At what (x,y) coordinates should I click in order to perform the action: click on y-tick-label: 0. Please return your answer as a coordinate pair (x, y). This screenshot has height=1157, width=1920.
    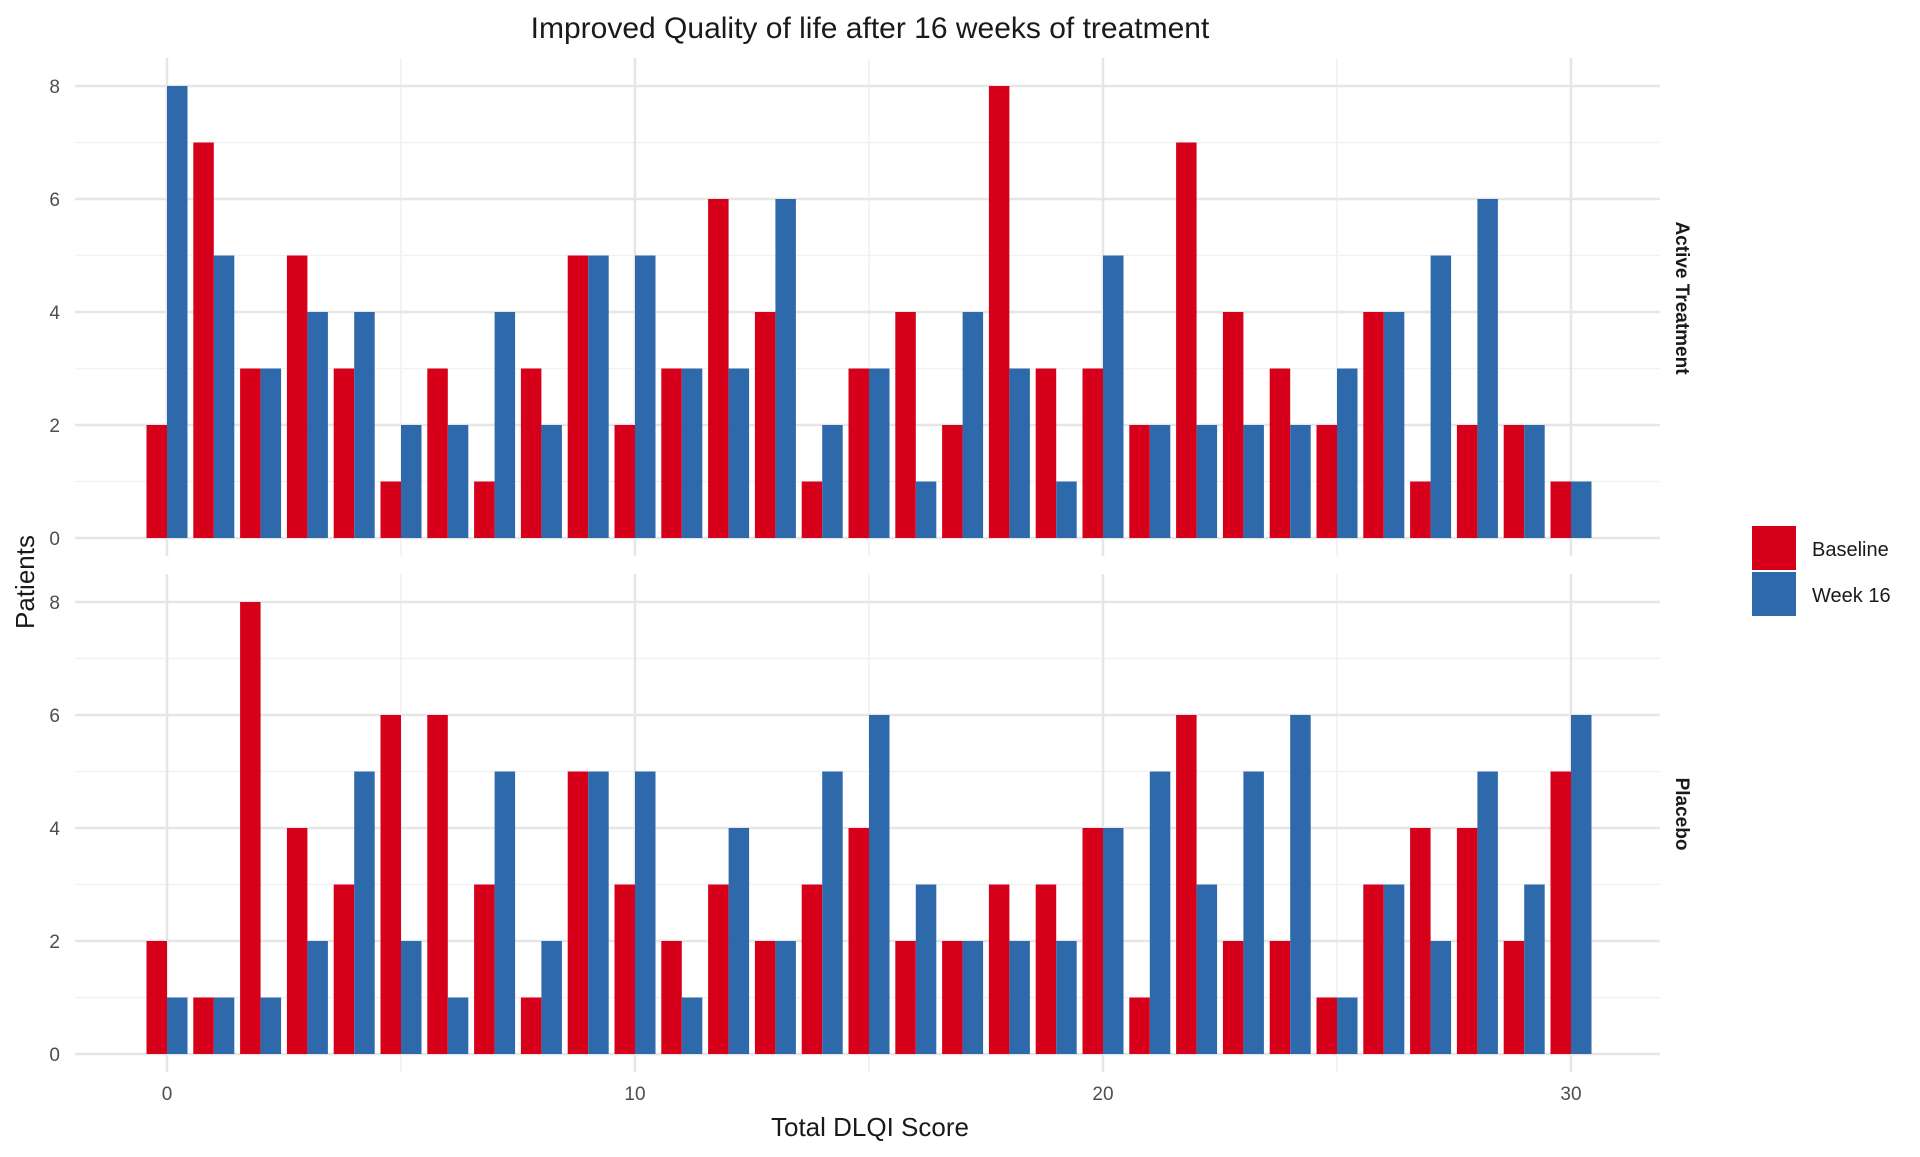
    Looking at the image, I should click on (54, 1055).